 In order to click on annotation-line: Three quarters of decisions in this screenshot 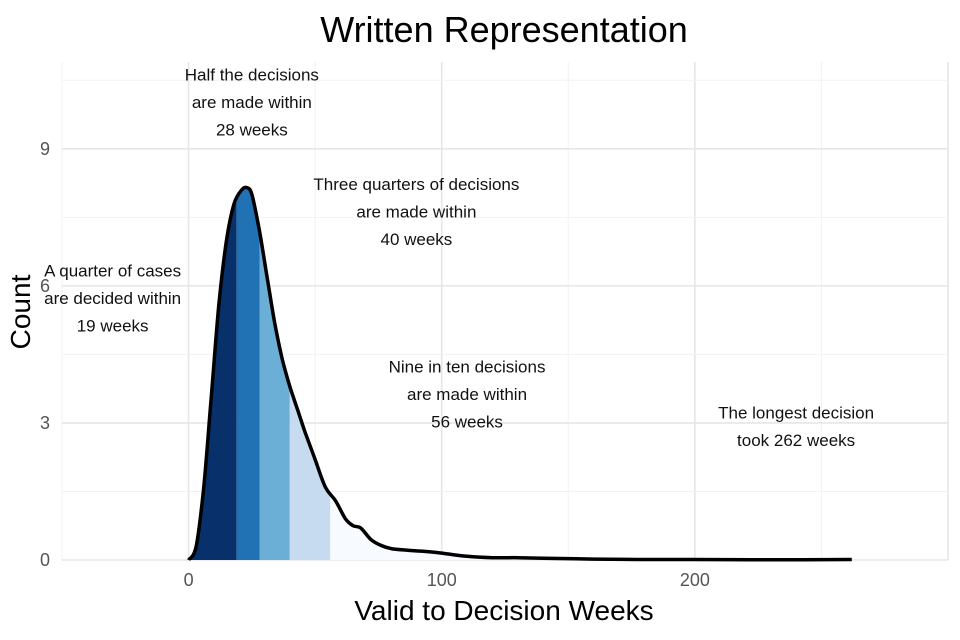, I will do `click(416, 184)`.